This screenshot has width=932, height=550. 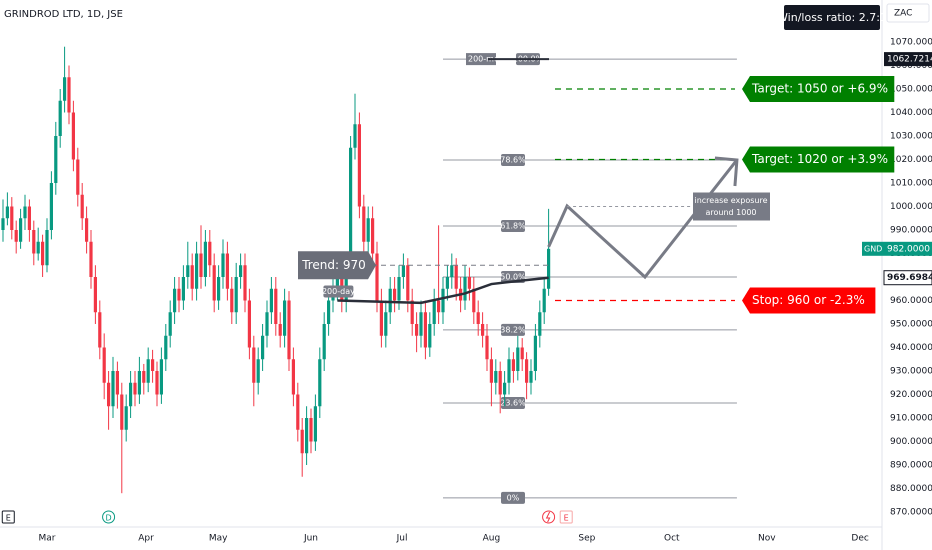 What do you see at coordinates (911, 513) in the screenshot?
I see `y-tick-label: 870.0000` at bounding box center [911, 513].